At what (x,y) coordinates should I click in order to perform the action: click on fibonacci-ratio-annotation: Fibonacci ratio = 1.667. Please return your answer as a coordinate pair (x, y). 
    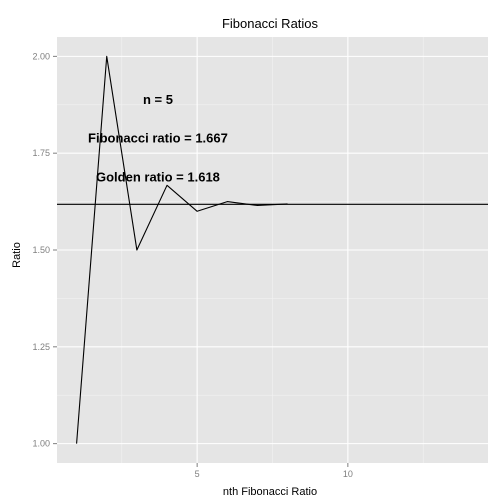
    Looking at the image, I should click on (158, 138).